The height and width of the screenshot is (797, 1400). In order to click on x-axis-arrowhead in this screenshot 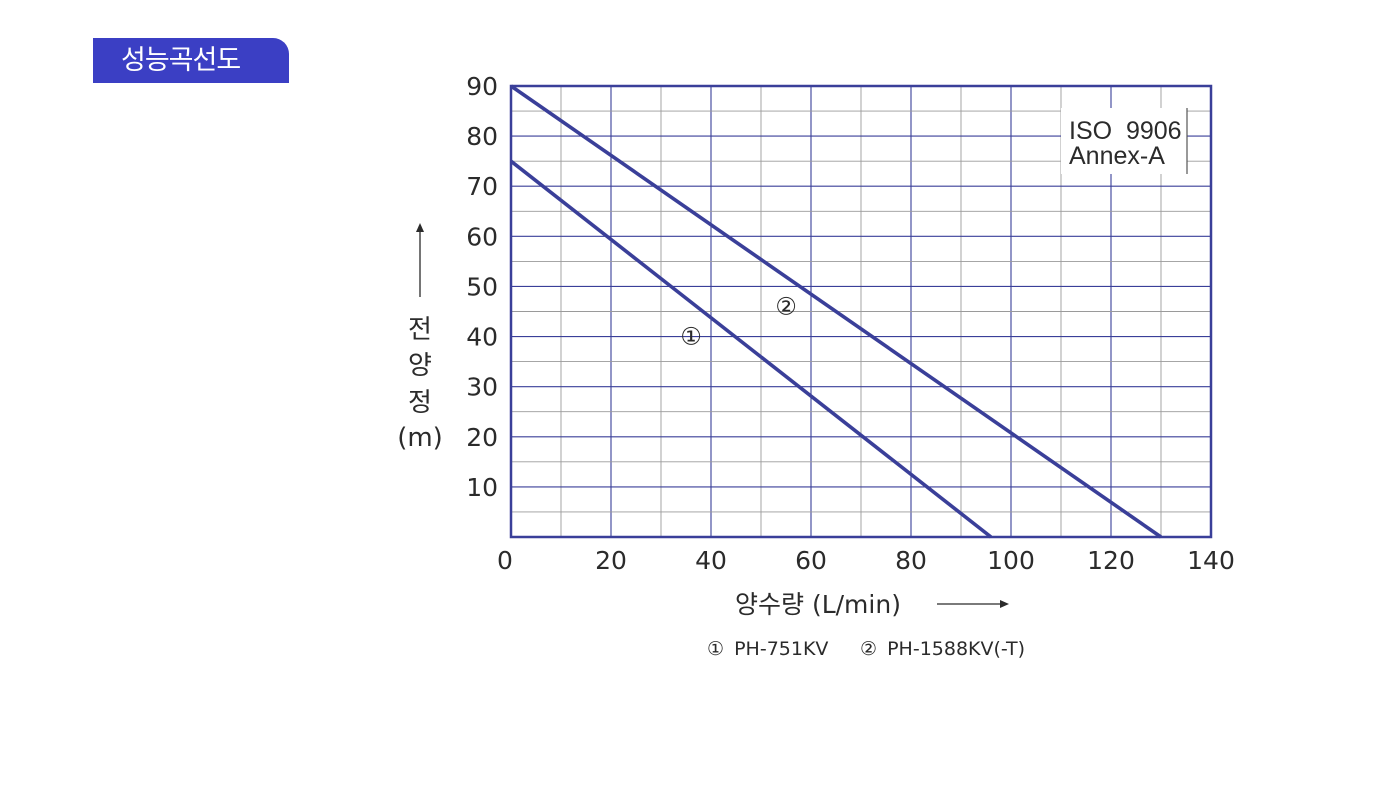, I will do `click(1004, 604)`.